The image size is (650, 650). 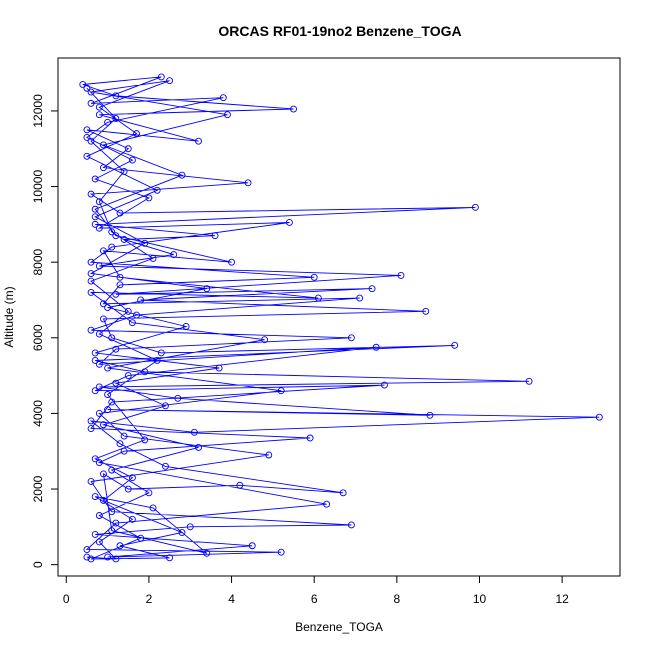 What do you see at coordinates (45, 331) in the screenshot?
I see `y-axis: 0 2000 4000 6000 8000 10000 12000` at bounding box center [45, 331].